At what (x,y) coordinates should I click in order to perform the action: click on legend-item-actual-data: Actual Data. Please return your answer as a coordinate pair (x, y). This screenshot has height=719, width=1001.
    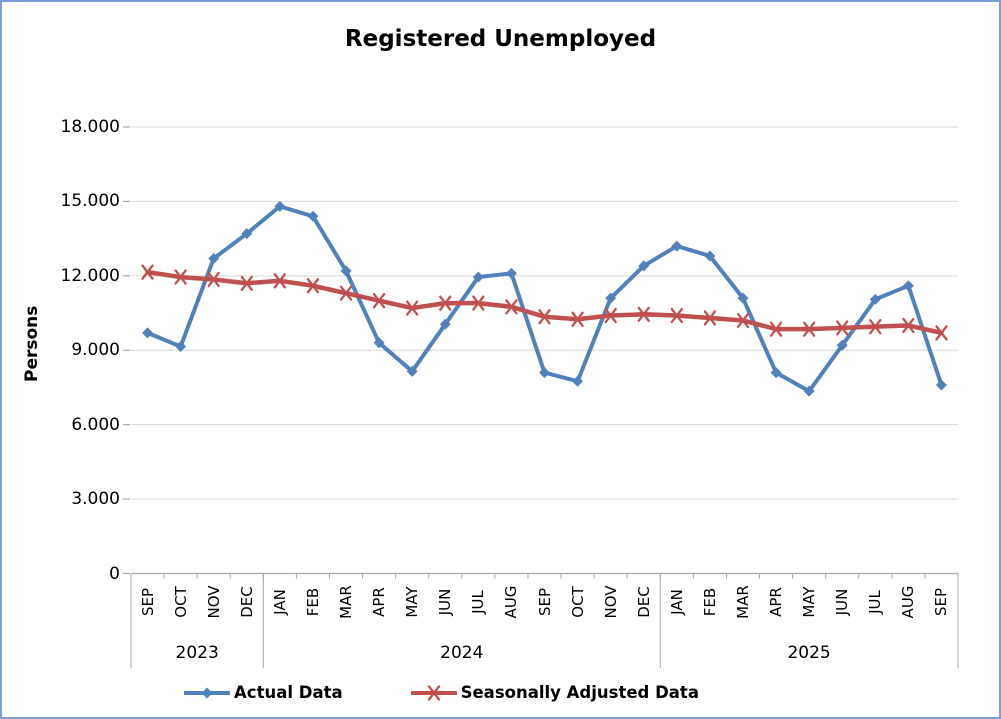
    Looking at the image, I should click on (263, 692).